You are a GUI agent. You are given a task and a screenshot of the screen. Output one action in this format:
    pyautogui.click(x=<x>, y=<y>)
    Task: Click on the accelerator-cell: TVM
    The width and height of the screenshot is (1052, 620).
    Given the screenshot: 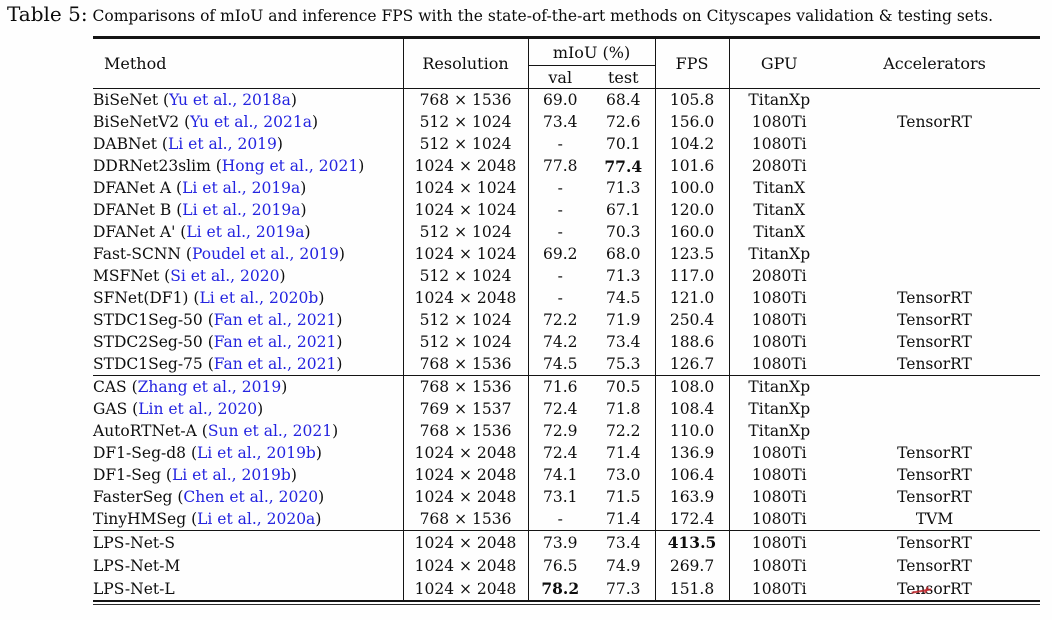 What is the action you would take?
    pyautogui.click(x=934, y=519)
    